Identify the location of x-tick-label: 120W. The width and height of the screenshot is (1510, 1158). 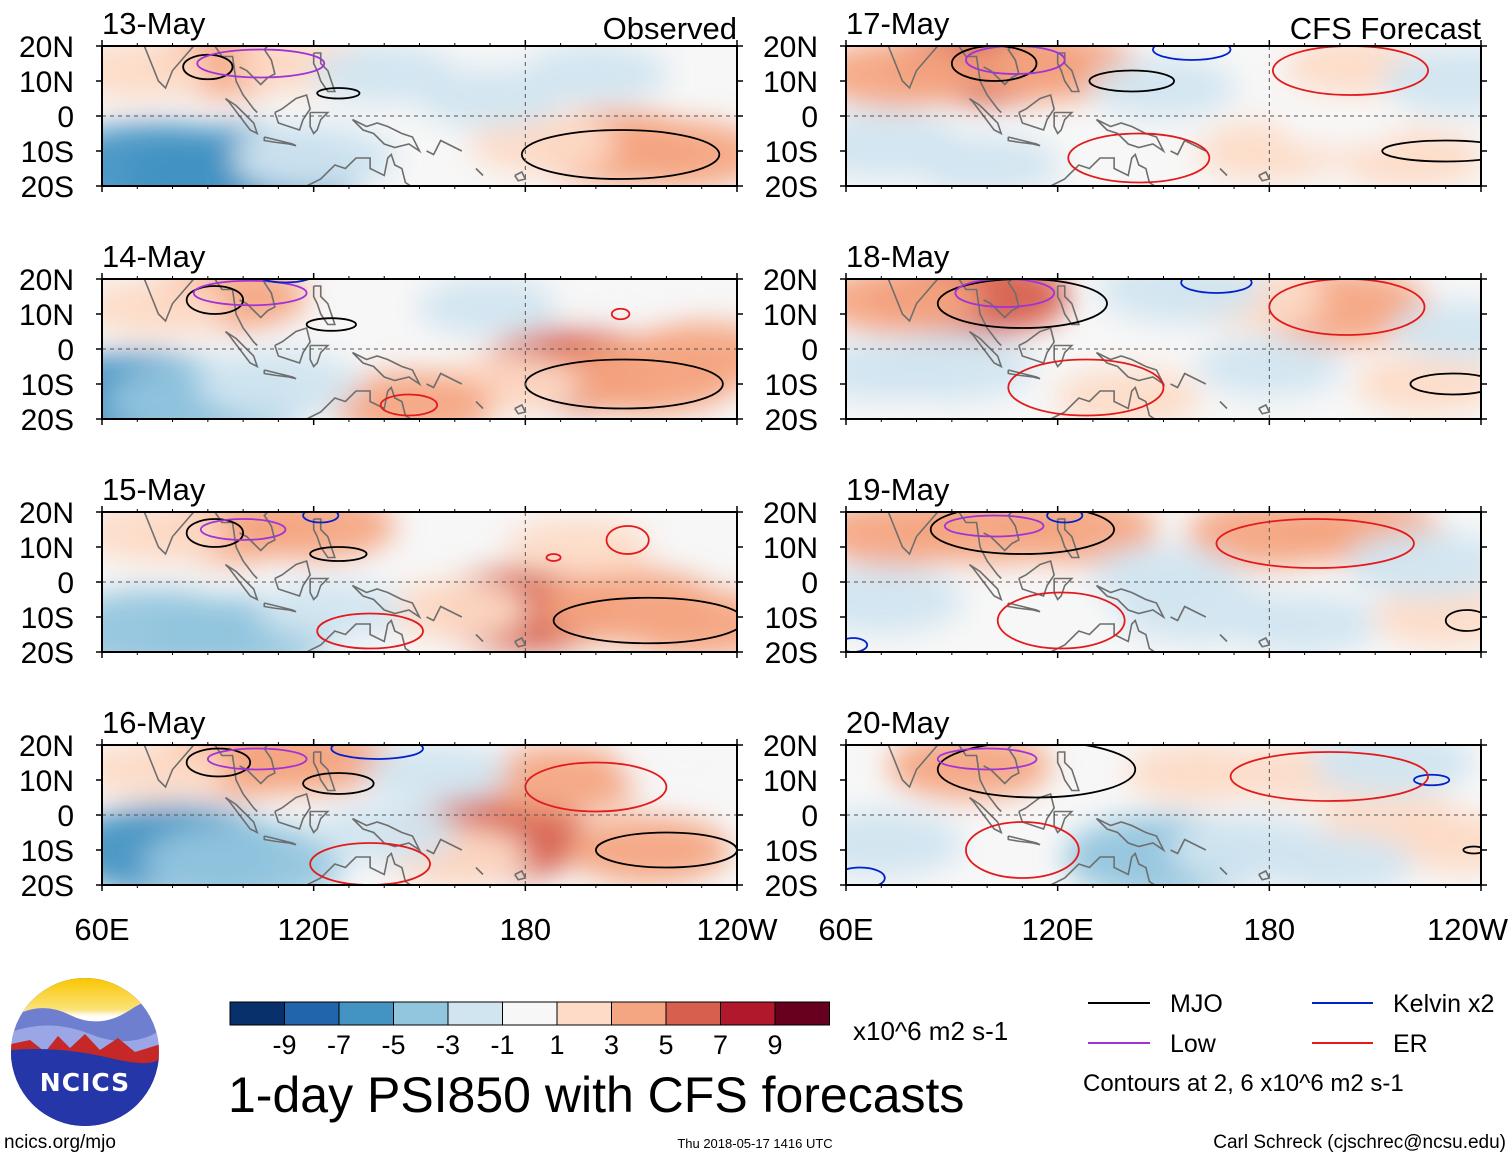
(738, 929).